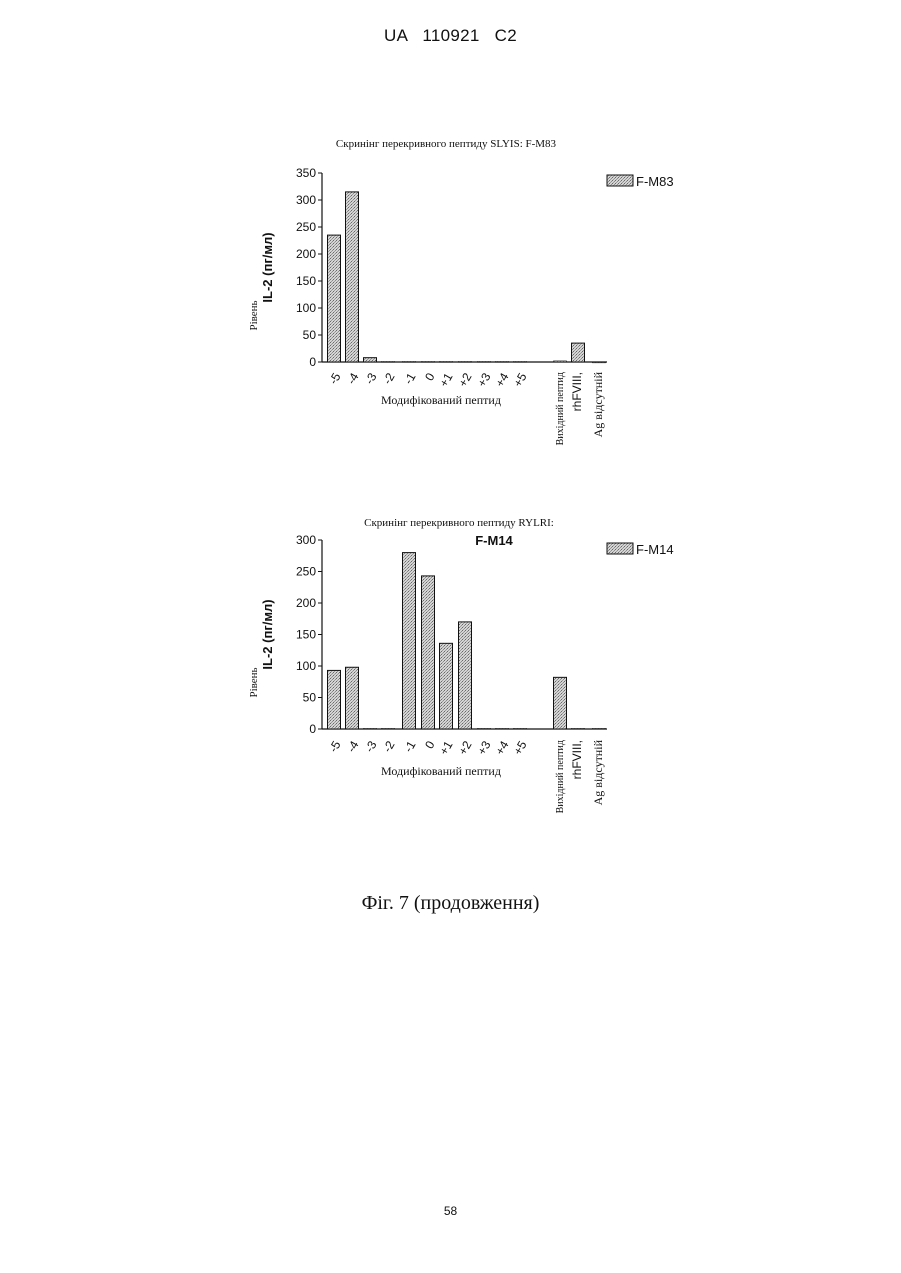  Describe the element at coordinates (310, 335) in the screenshot. I see `chart1-y-tick-label: 50` at that location.